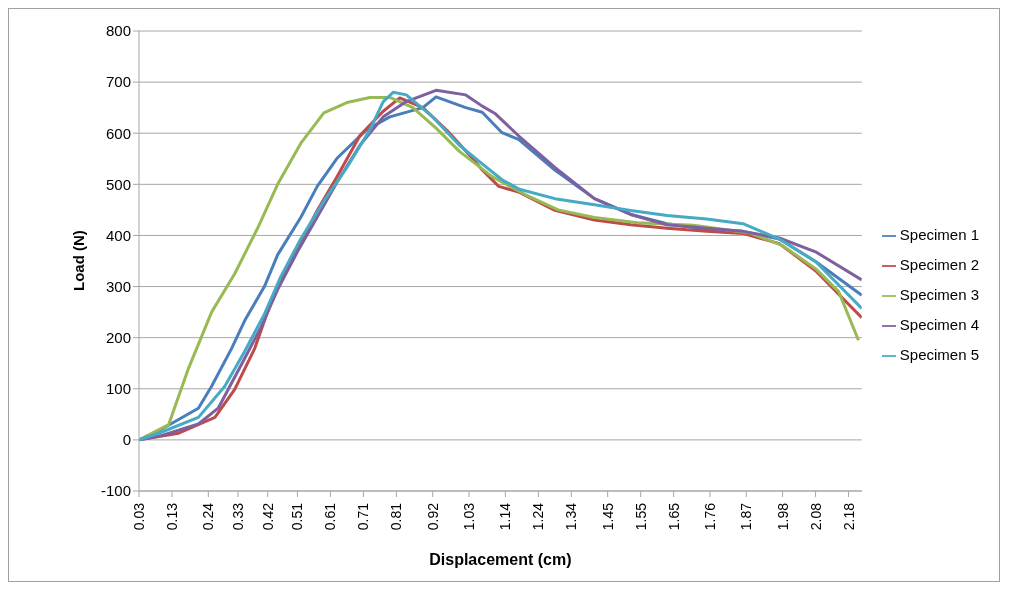  Describe the element at coordinates (172, 516) in the screenshot. I see `x-tick-label: 0.13` at that location.